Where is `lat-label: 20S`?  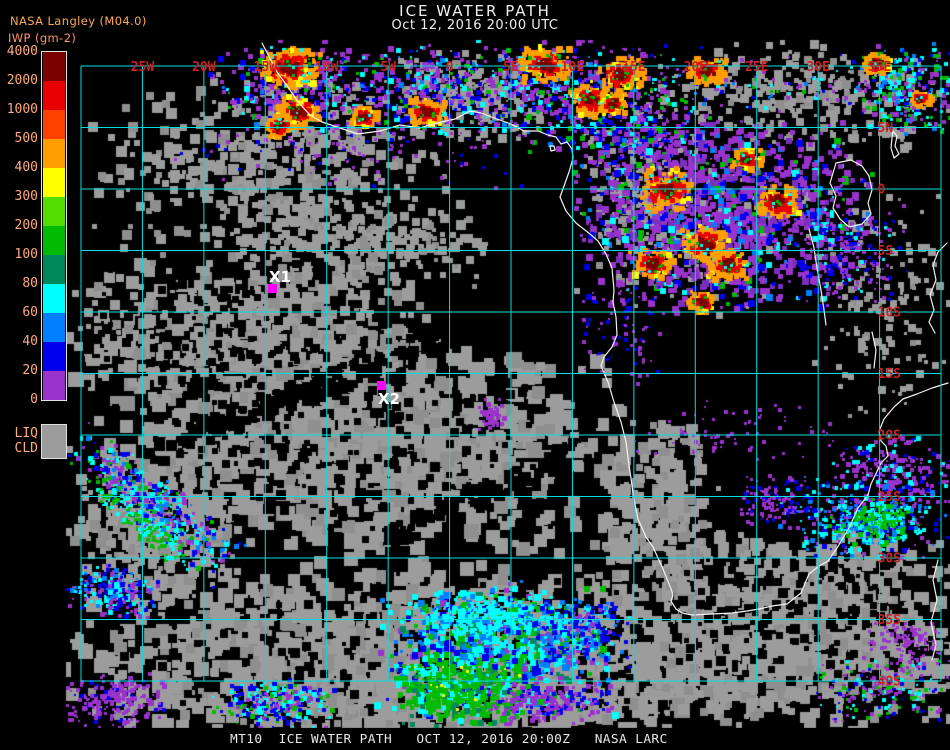
lat-label: 20S is located at coordinates (890, 436).